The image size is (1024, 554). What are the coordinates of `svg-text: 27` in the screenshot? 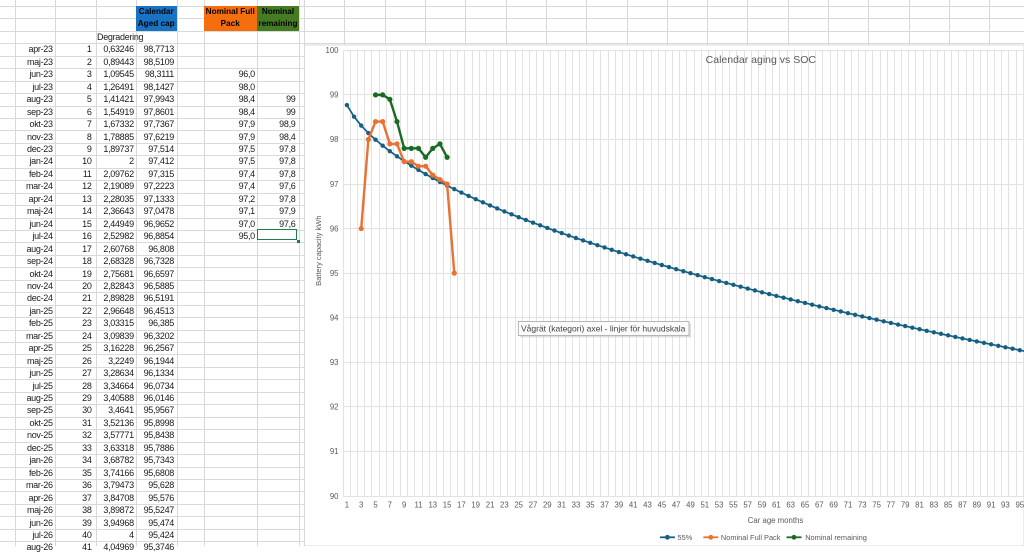 It's located at (533, 505).